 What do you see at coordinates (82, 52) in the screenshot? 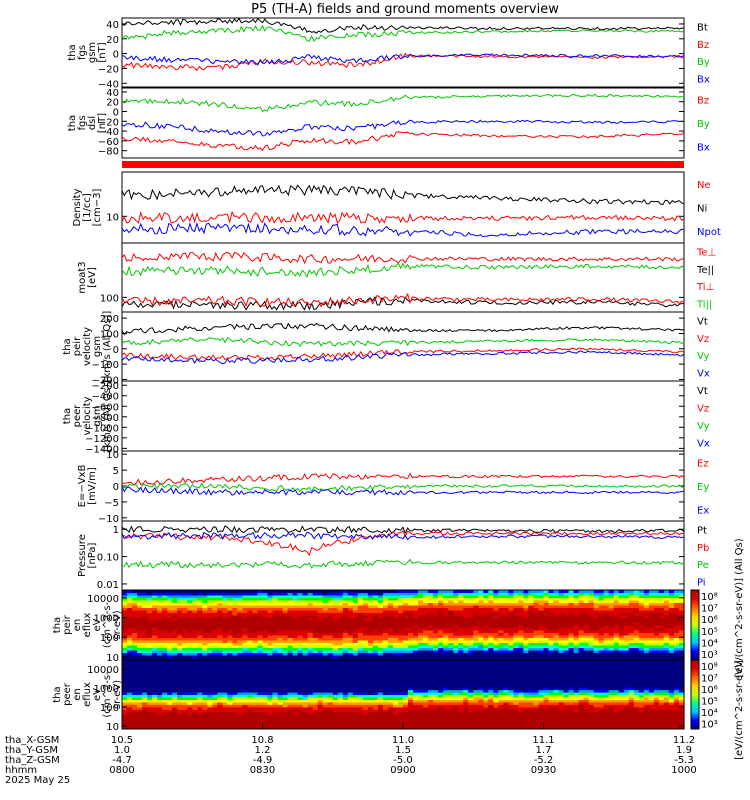
I see `y-axis-label: fgs` at bounding box center [82, 52].